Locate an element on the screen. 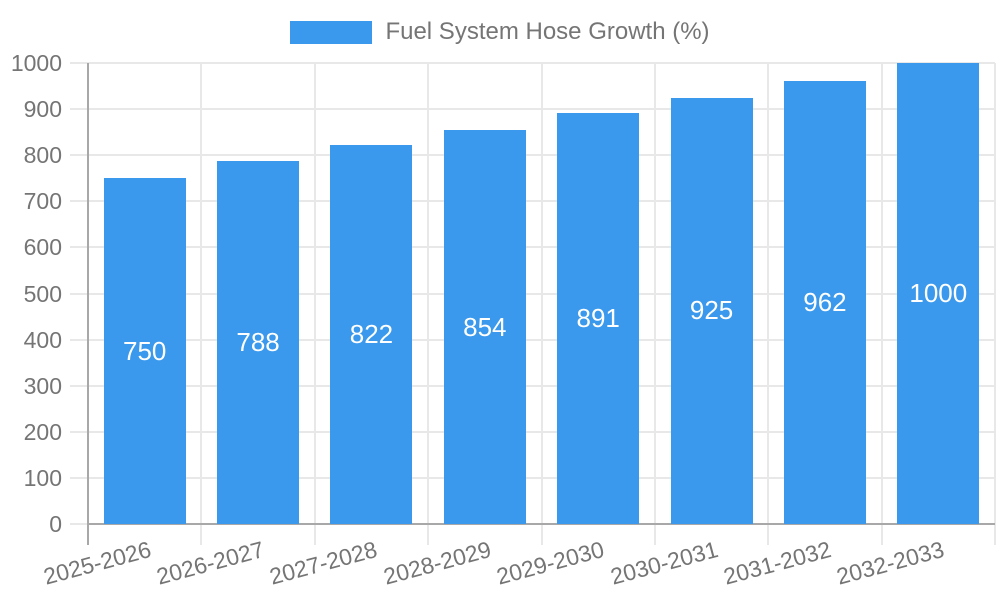  x-axis-label: 2025-2026 is located at coordinates (97, 563).